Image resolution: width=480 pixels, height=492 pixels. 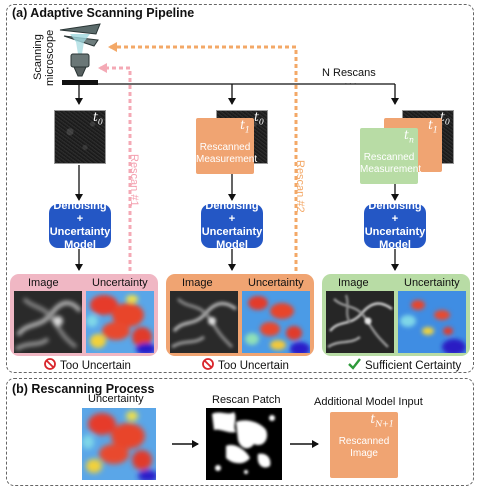 What do you see at coordinates (413, 365) in the screenshot?
I see `status-text-col3: Sufficient Certainty` at bounding box center [413, 365].